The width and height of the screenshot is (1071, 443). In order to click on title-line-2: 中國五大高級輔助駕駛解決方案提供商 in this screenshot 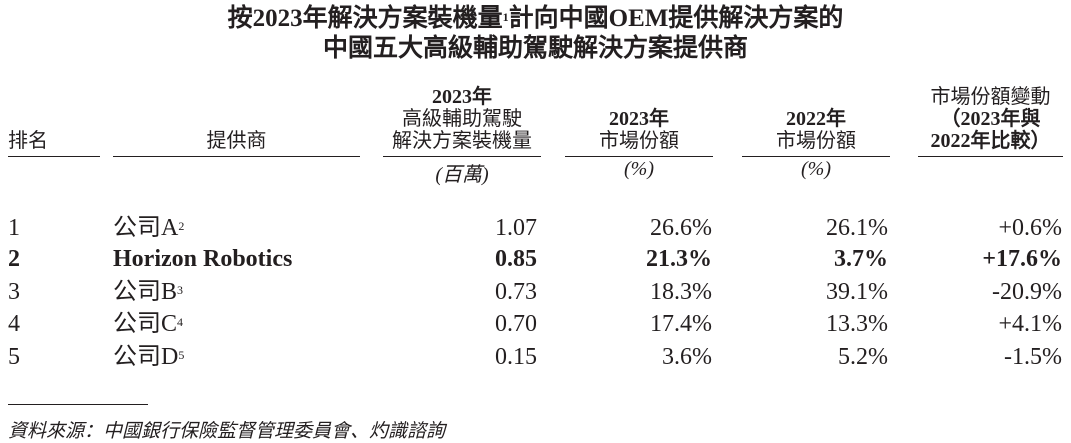, I will do `click(535, 48)`.